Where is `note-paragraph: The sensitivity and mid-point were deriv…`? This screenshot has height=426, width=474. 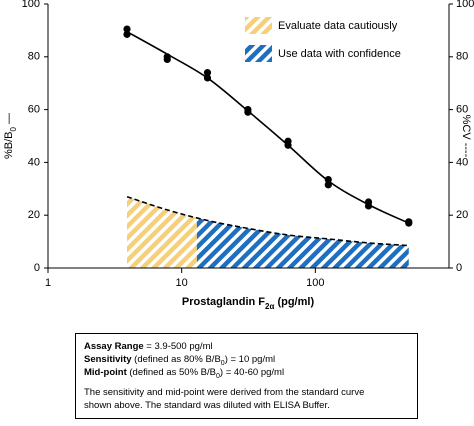
note-paragraph: The sensitivity and mid-point were deriv… is located at coordinates (224, 392).